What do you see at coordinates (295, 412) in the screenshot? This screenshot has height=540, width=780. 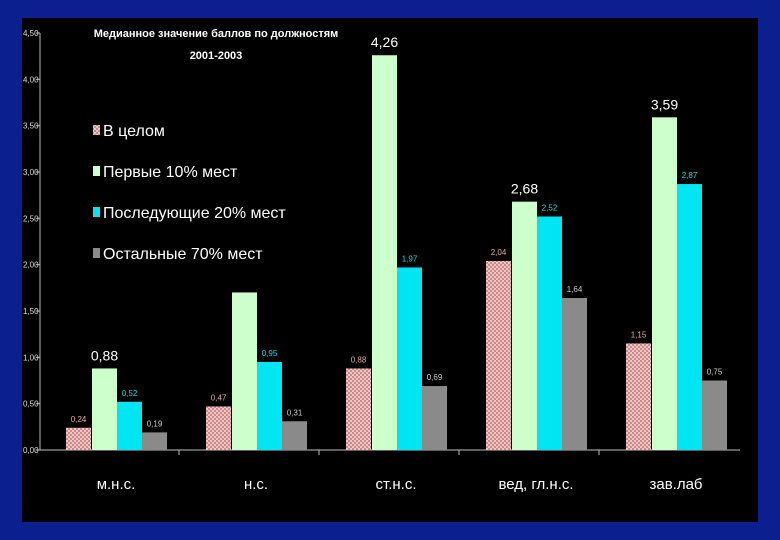 I see `data-label: 0,31` at bounding box center [295, 412].